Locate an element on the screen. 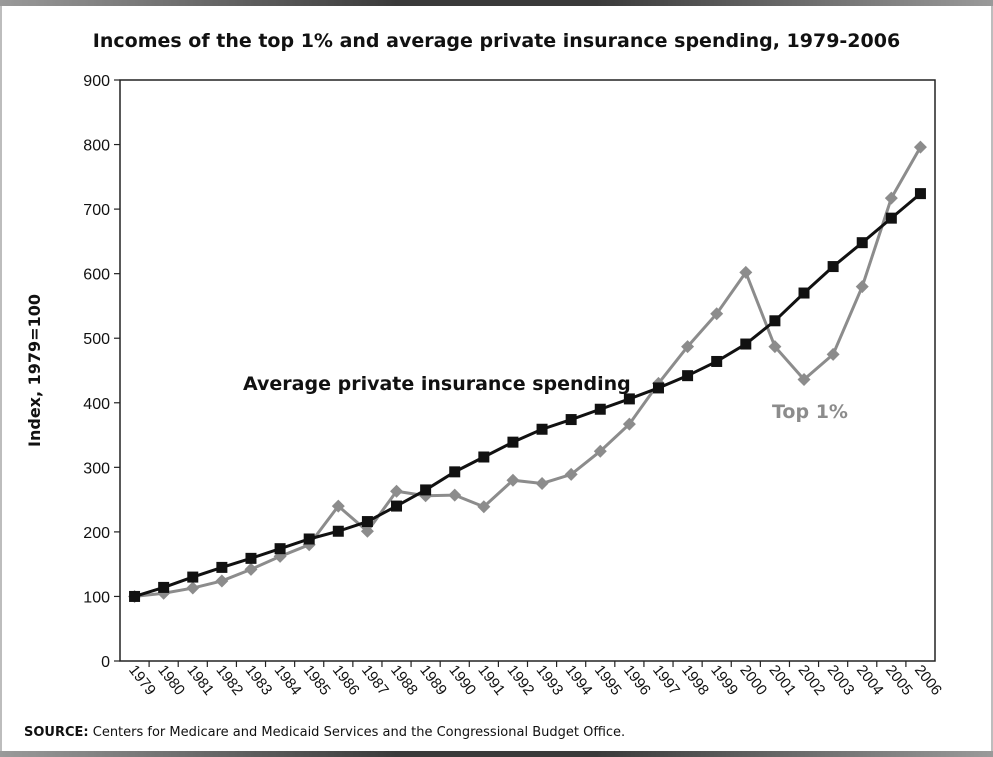  x-tick-label: 1979 is located at coordinates (142, 680).